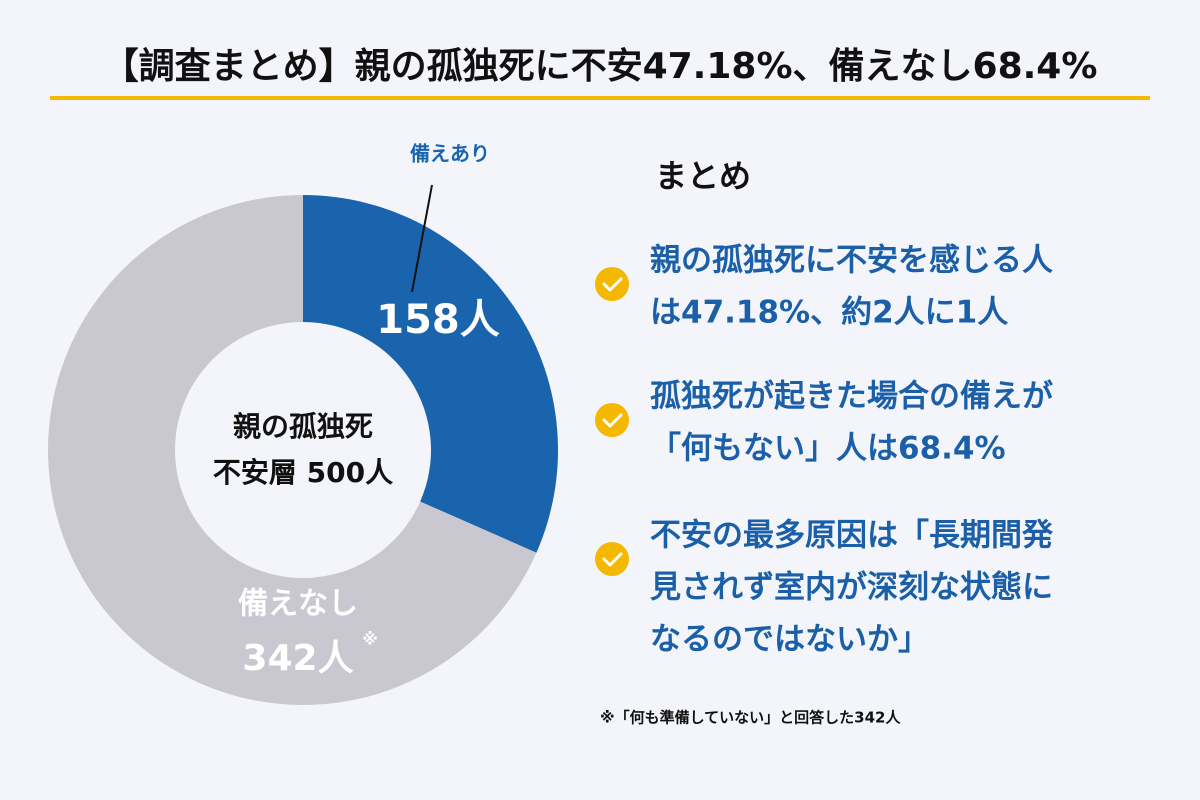  I want to click on chart-title: 【調査まとめ】親の孤独死に不安47.18%、備えなし68.4%, so click(600, 66).